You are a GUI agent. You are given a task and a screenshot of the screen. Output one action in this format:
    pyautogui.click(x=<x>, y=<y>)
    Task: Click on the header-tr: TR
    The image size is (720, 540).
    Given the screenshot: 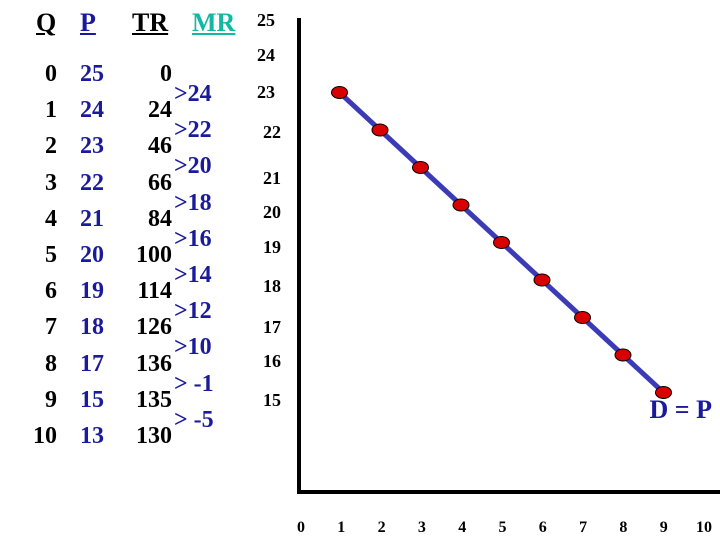 What is the action you would take?
    pyautogui.click(x=150, y=22)
    